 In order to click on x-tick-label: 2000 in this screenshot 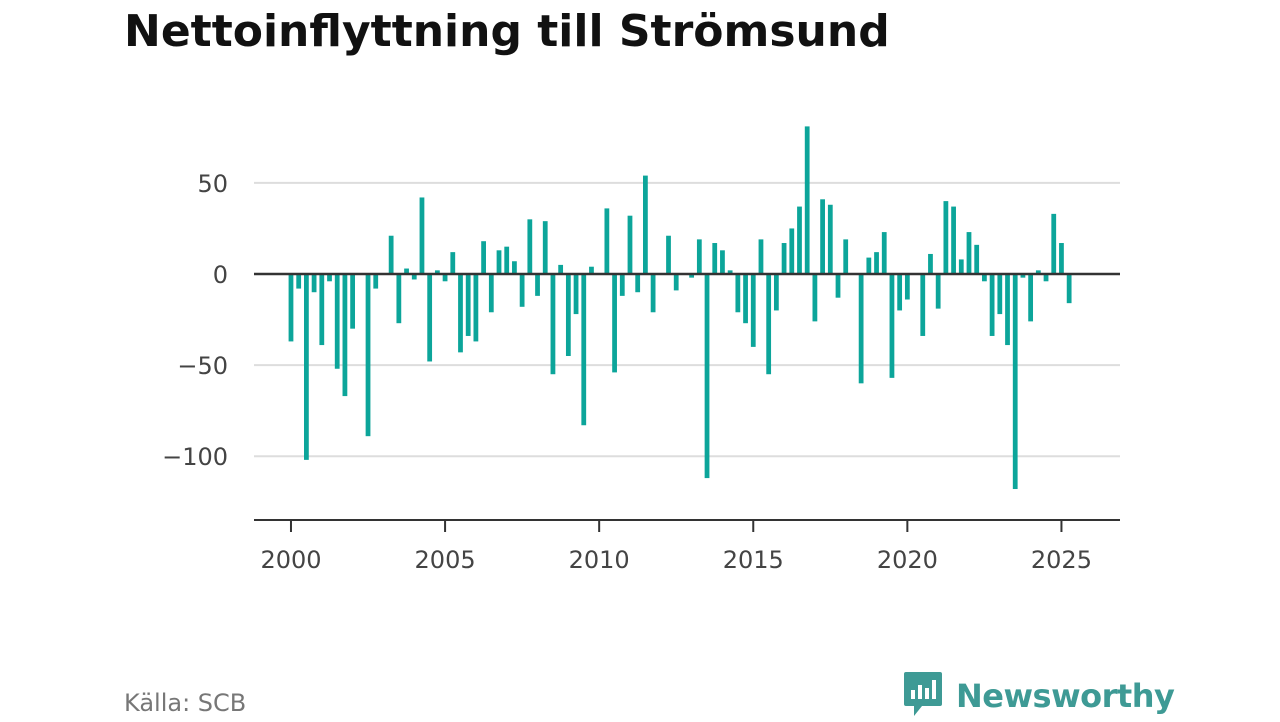, I will do `click(290, 560)`.